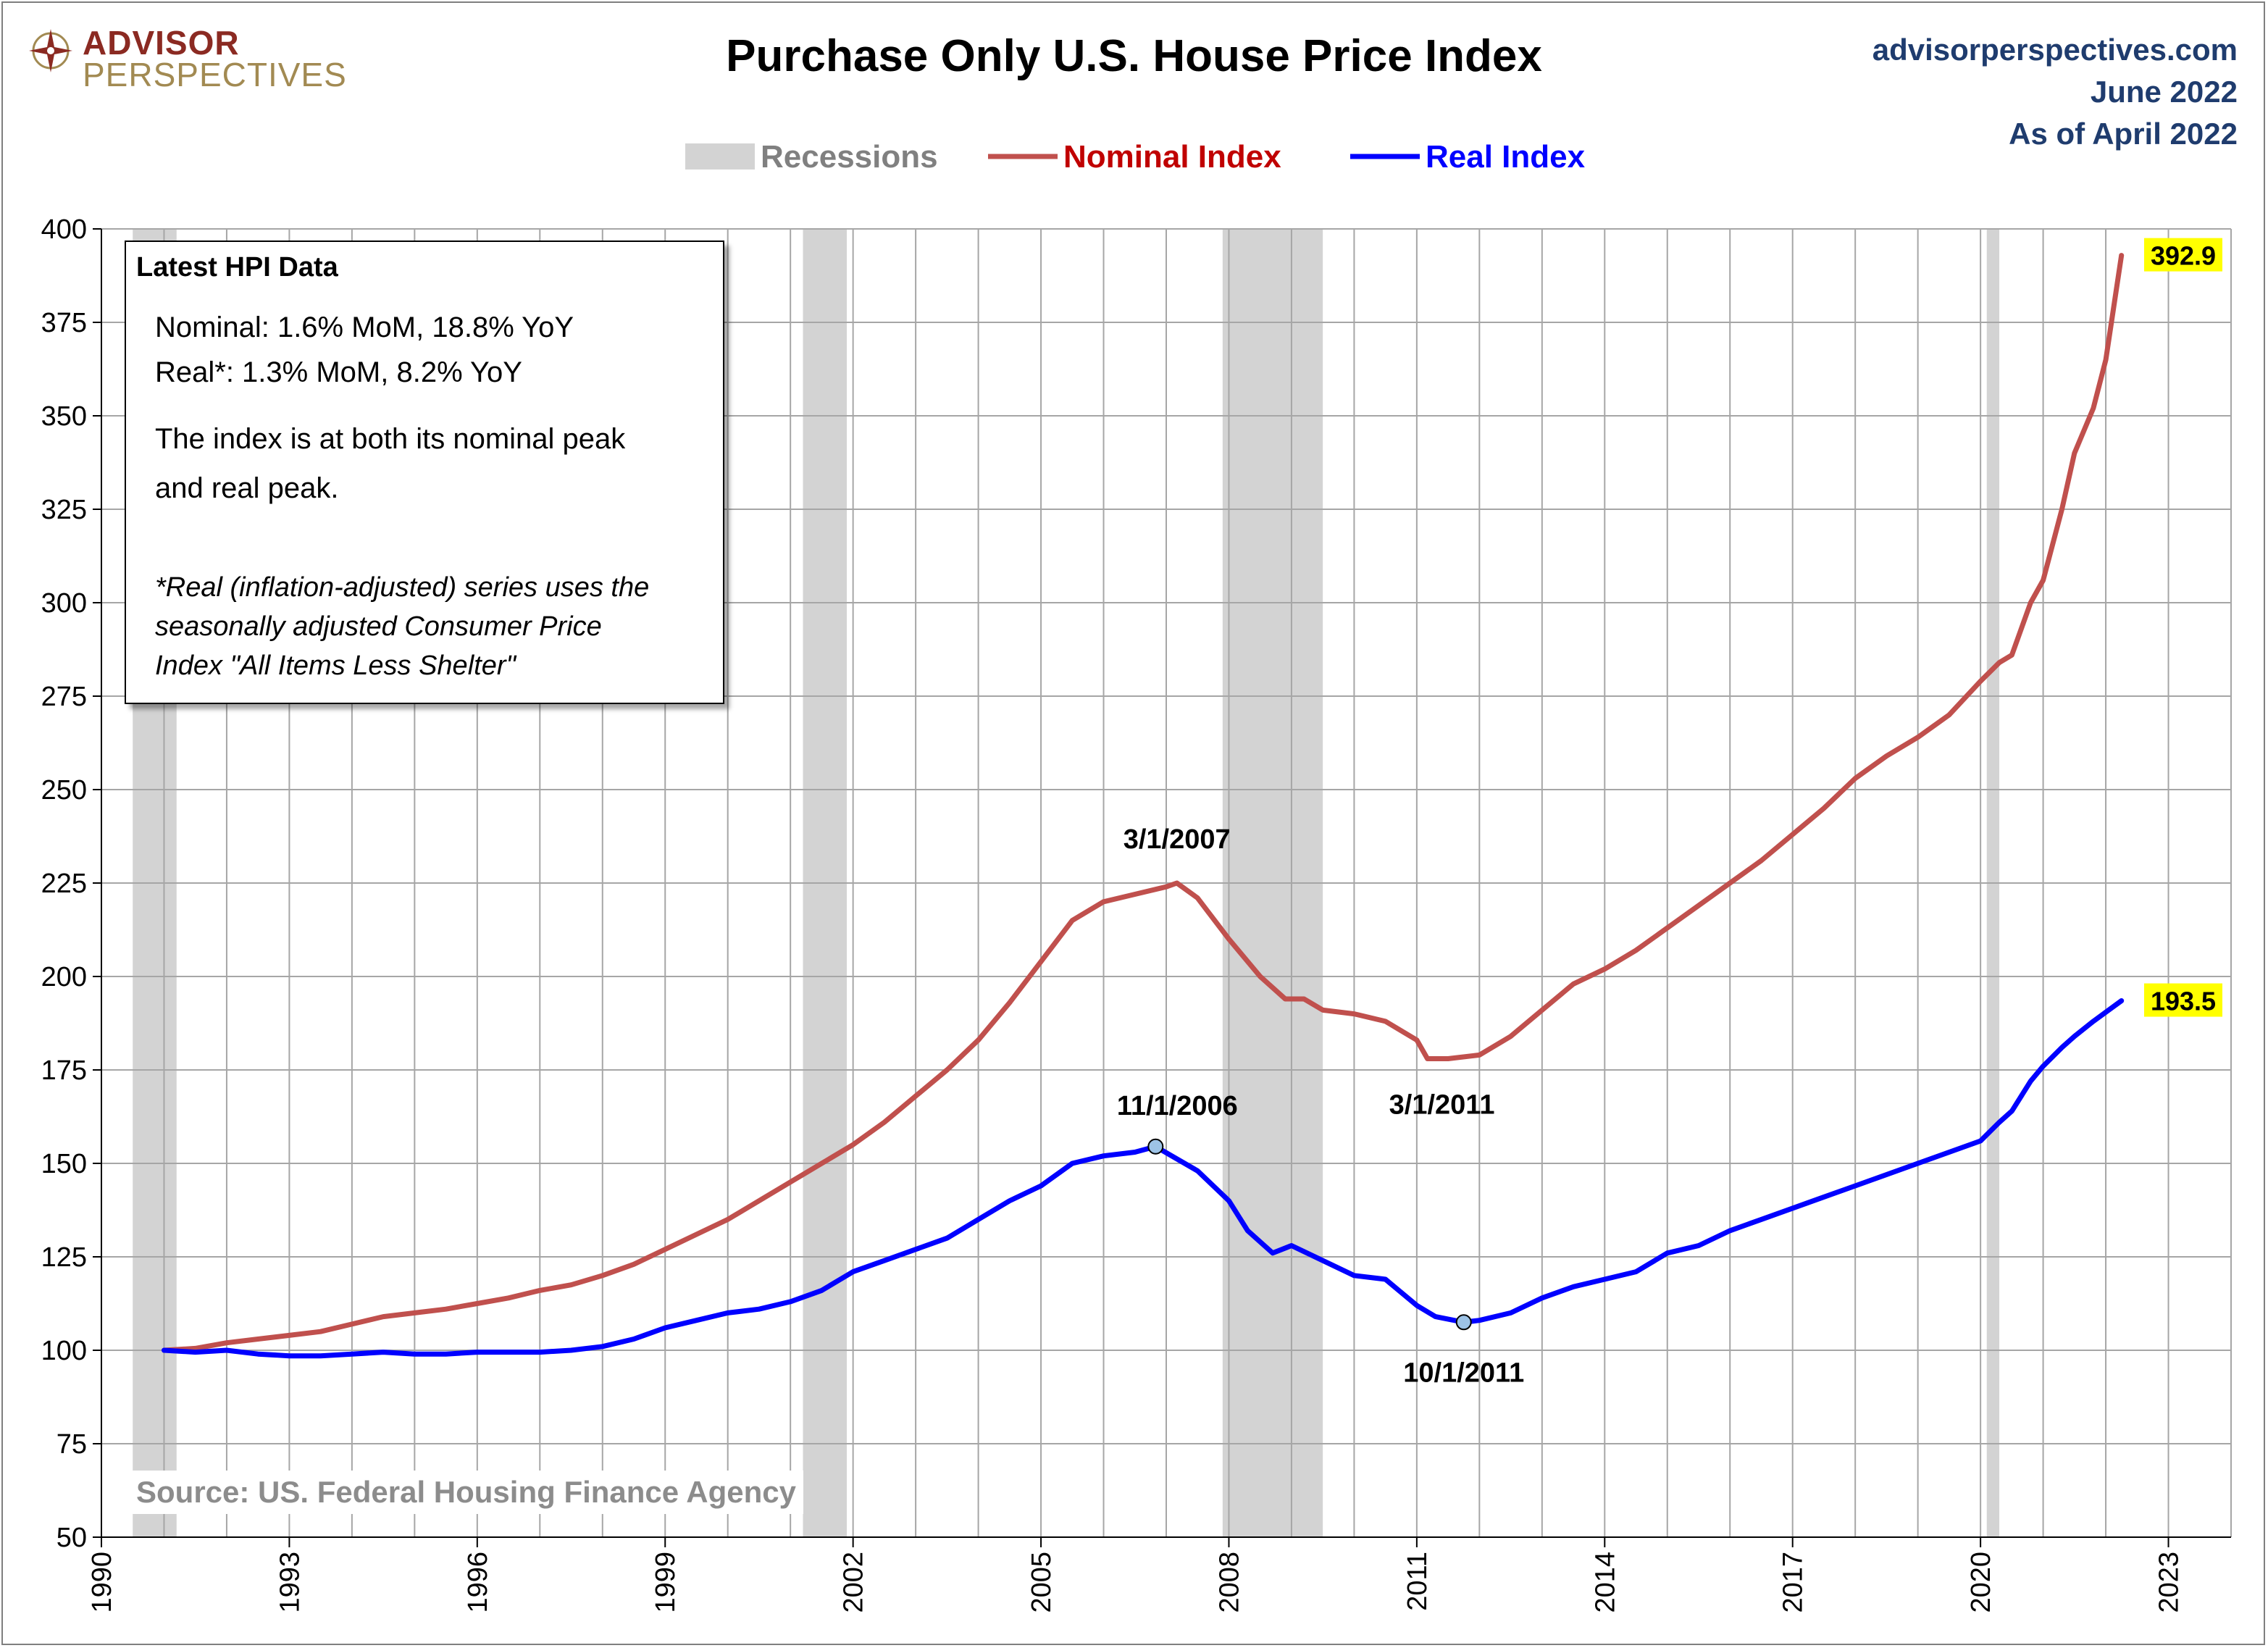 This screenshot has width=2268, height=1648. Describe the element at coordinates (237, 267) in the screenshot. I see `infobox-title: Latest HPI Data` at that location.